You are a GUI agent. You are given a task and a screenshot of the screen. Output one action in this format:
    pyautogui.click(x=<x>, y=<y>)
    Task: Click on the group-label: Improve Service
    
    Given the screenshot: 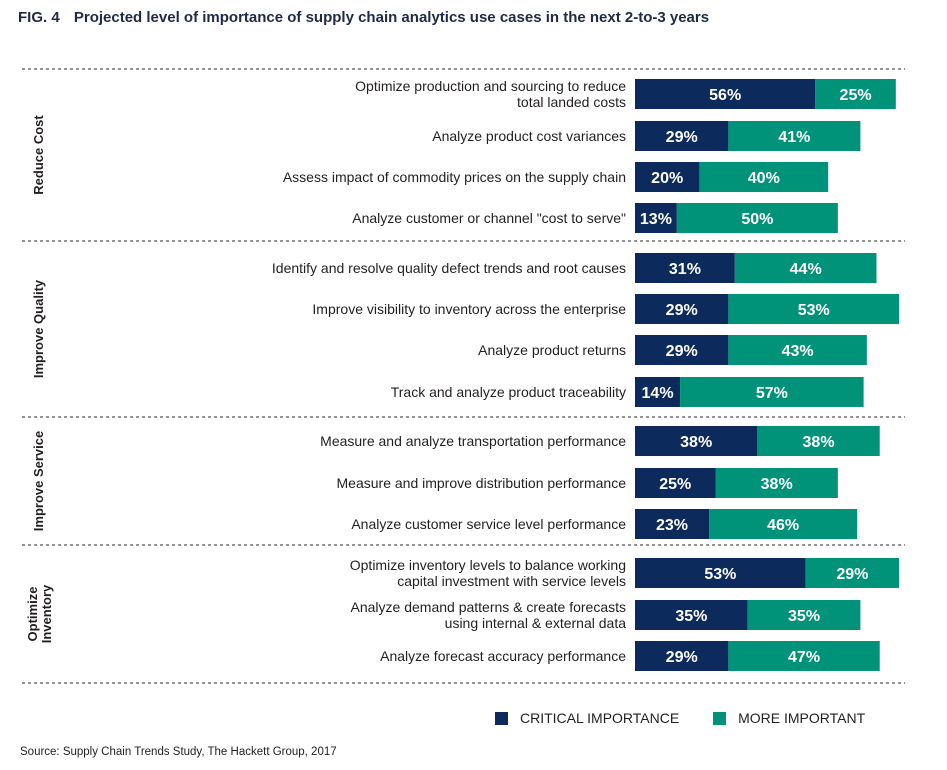 What is the action you would take?
    pyautogui.click(x=38, y=481)
    